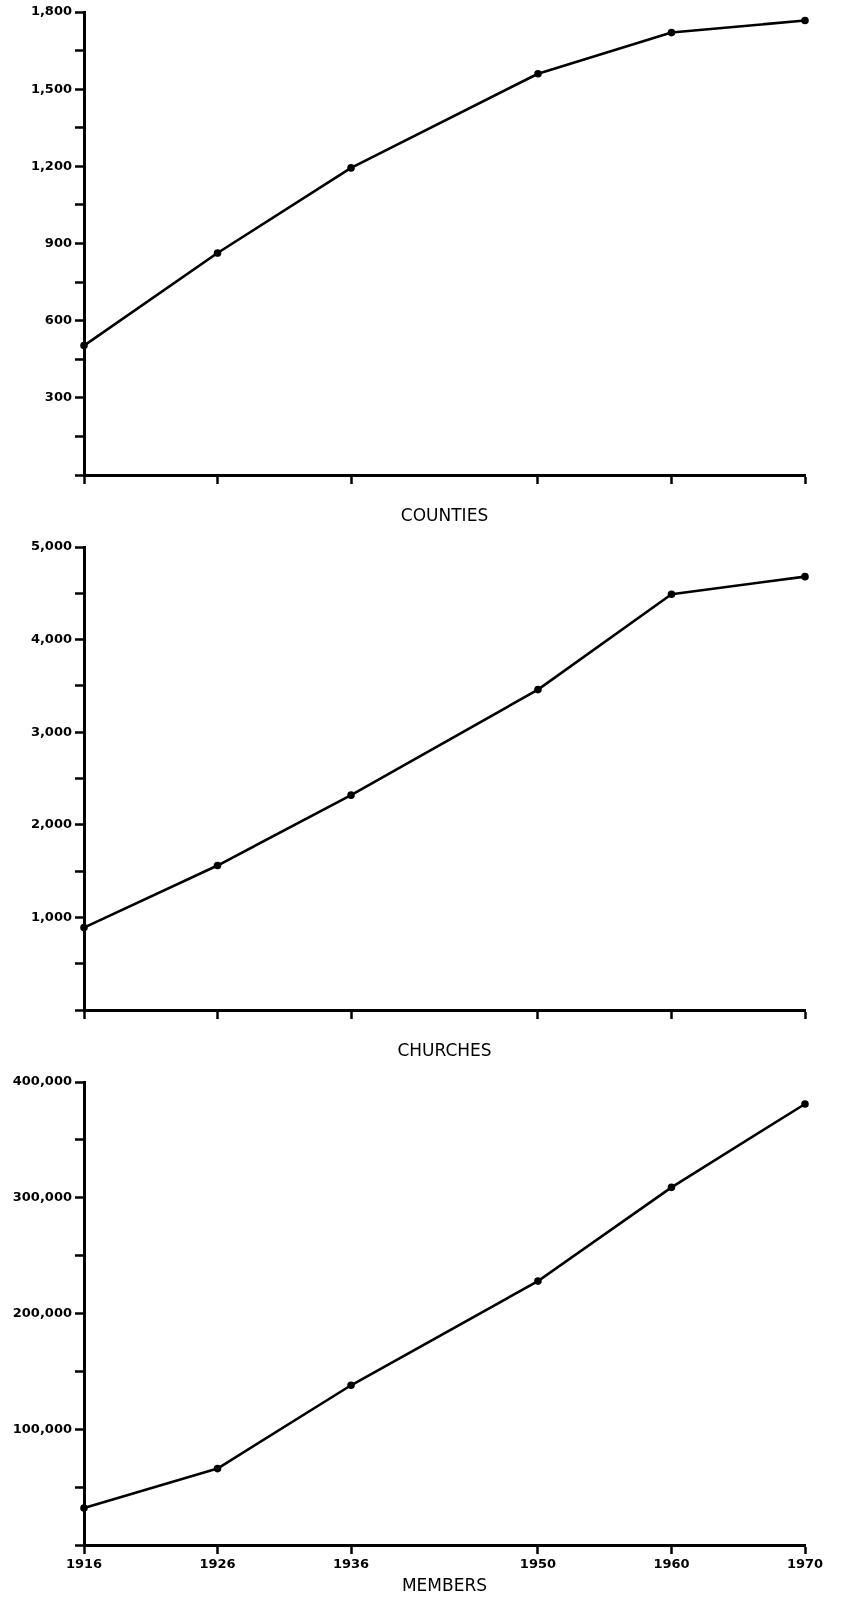 The height and width of the screenshot is (1615, 845). Describe the element at coordinates (51, 11) in the screenshot. I see `y-tick-label: 1,800` at that location.